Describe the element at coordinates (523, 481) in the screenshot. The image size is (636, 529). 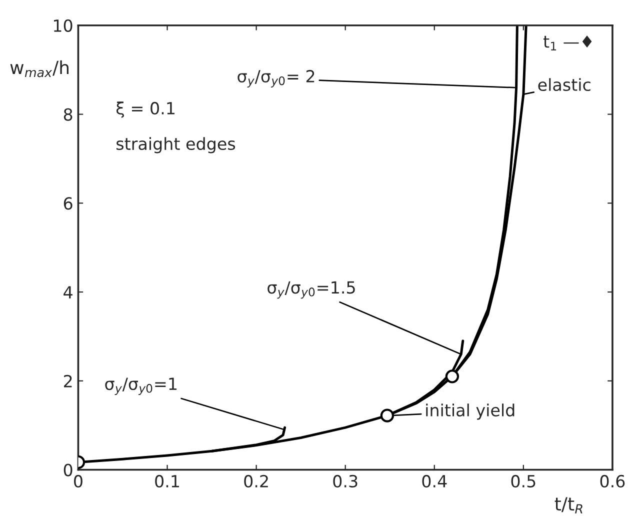
I see `x-tick-label: 0.5` at that location.